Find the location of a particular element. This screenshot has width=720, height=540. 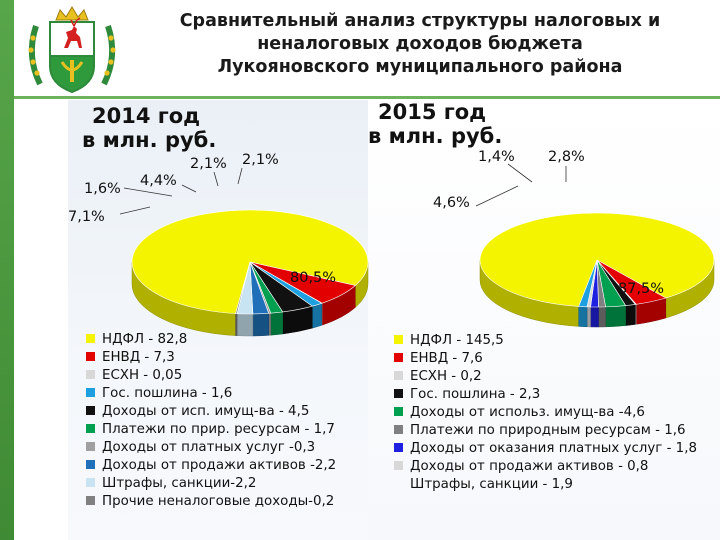

pie-data-label: 1,6% is located at coordinates (102, 189).